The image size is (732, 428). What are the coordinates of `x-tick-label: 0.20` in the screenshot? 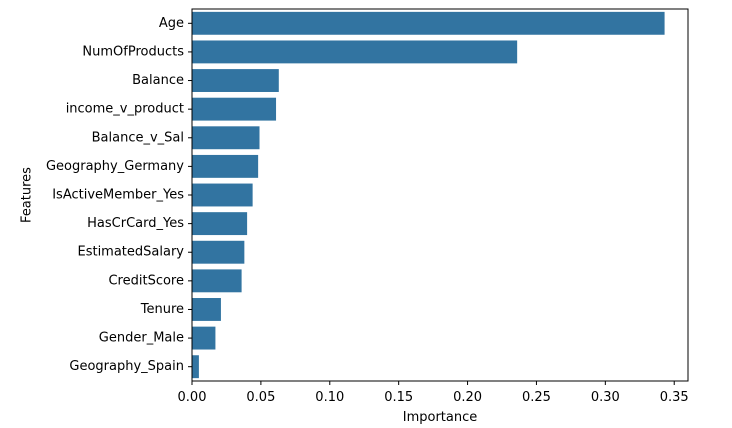 It's located at (467, 397).